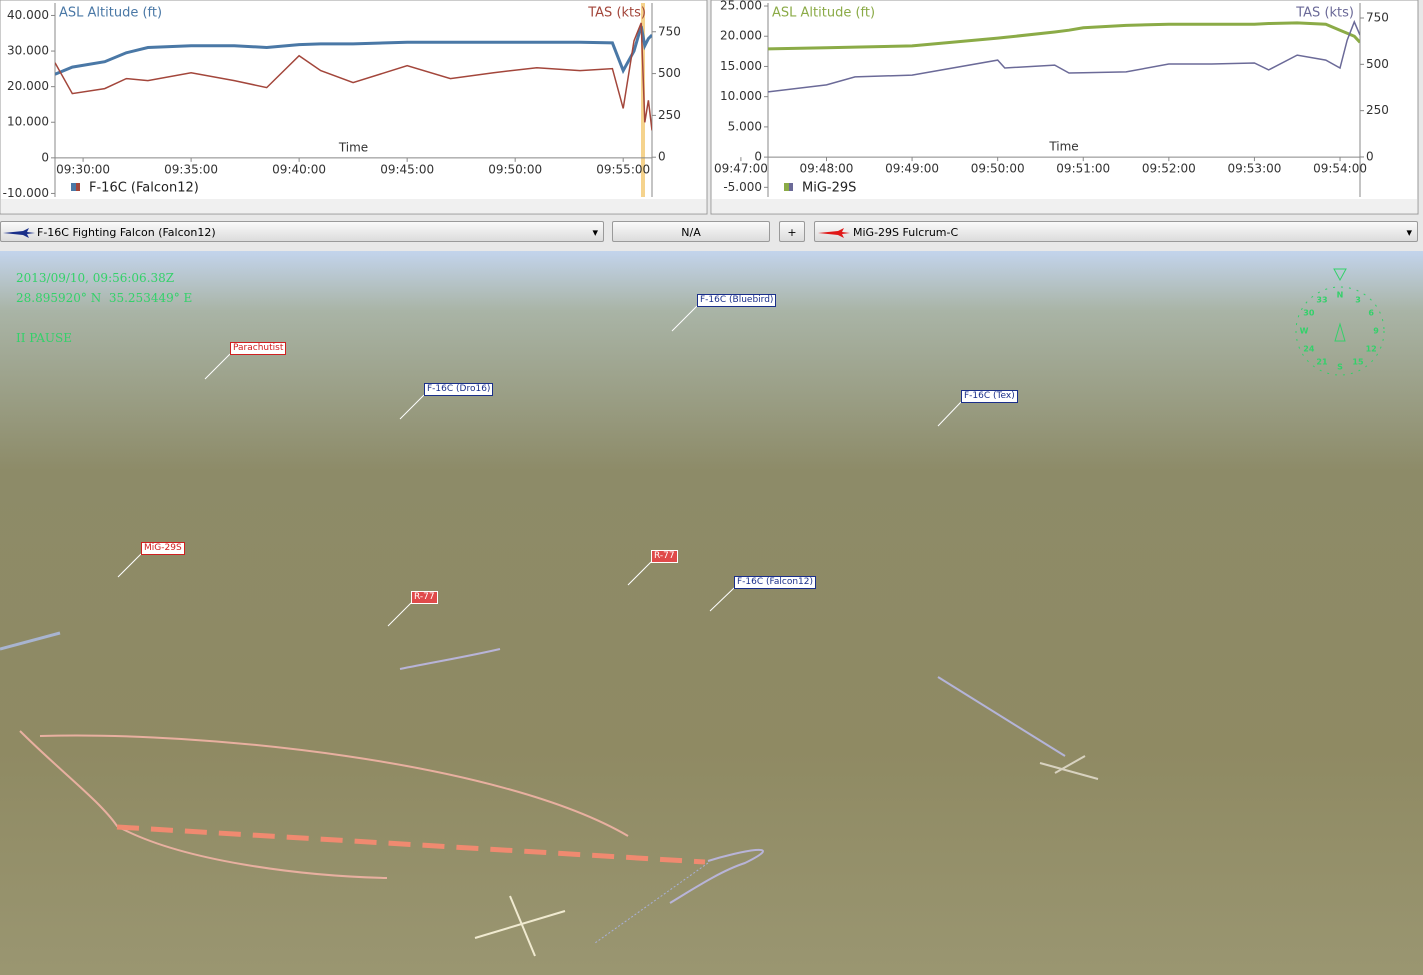  What do you see at coordinates (1371, 313) in the screenshot?
I see `compass-label: 6` at bounding box center [1371, 313].